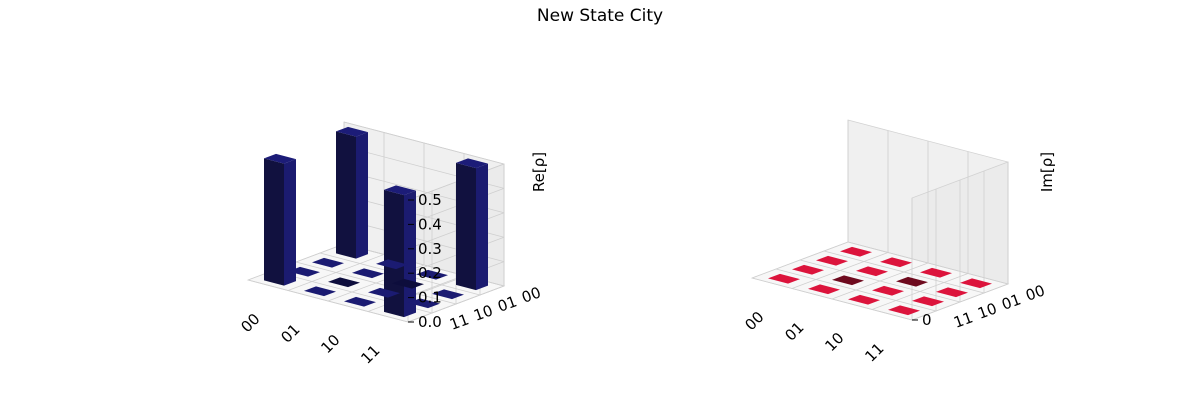 The width and height of the screenshot is (1200, 400). Describe the element at coordinates (880, 281) in the screenshot. I see `imaginary-part-bars` at that location.